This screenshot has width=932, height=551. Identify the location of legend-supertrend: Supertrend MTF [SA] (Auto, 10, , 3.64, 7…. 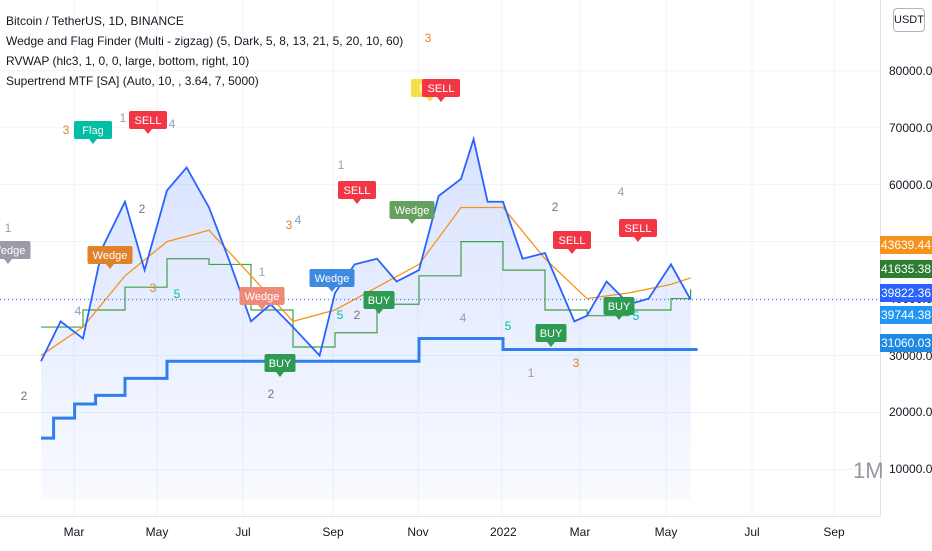
(204, 81).